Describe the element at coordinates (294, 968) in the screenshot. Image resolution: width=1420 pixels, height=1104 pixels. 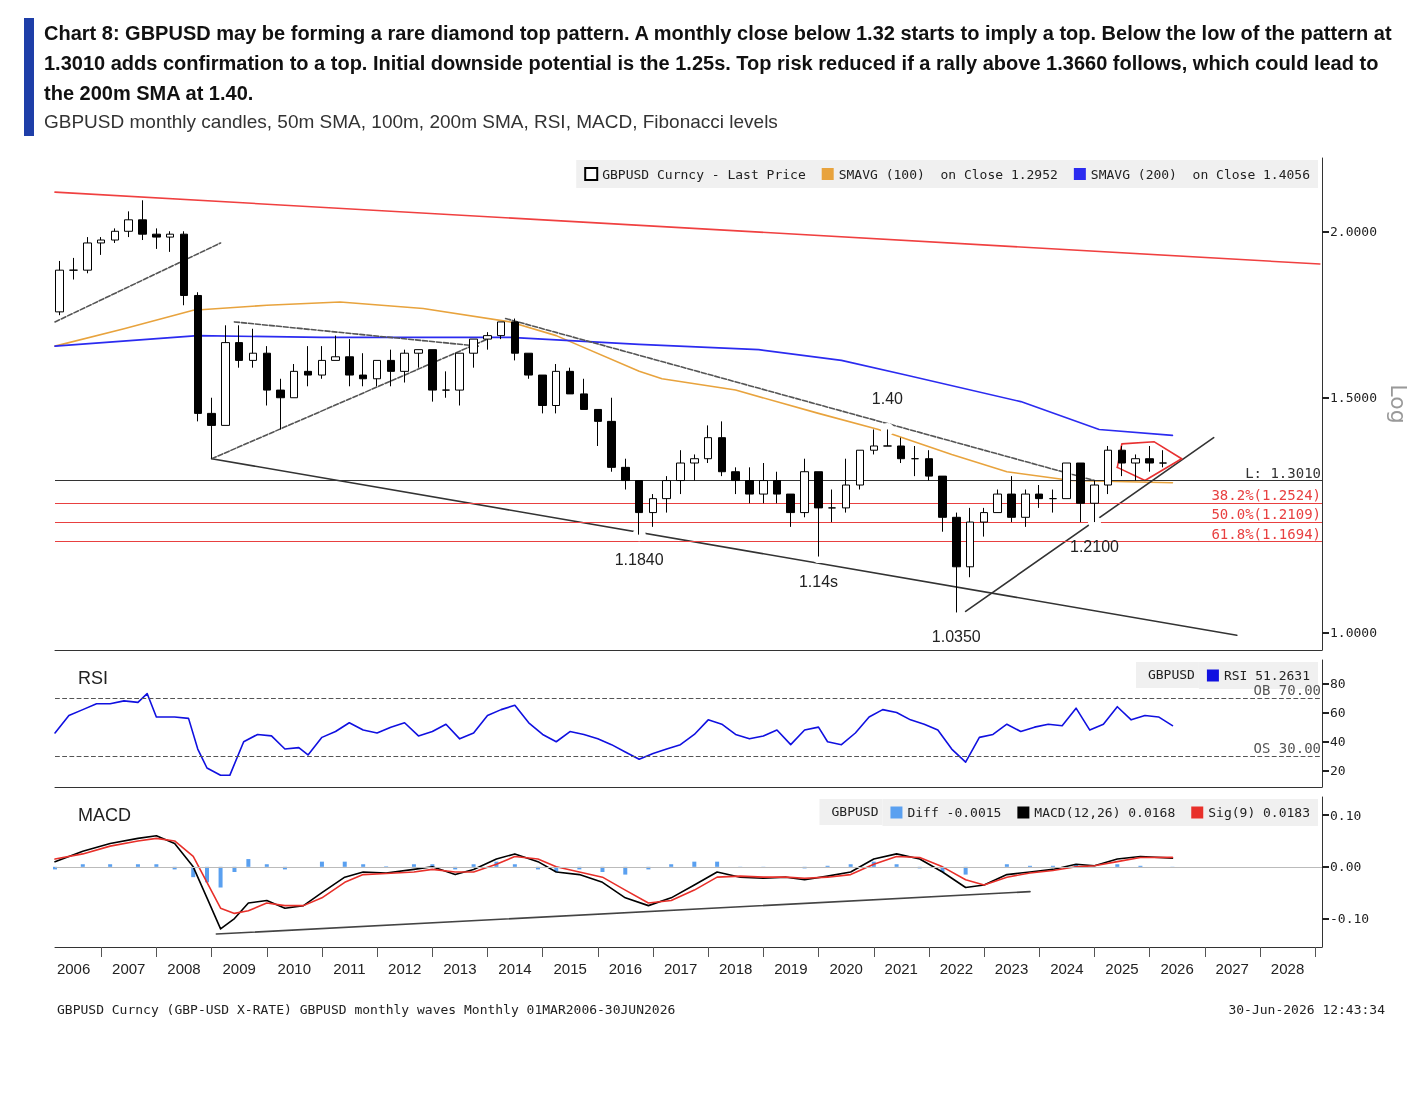
I see `x-tick-label: 2010` at that location.